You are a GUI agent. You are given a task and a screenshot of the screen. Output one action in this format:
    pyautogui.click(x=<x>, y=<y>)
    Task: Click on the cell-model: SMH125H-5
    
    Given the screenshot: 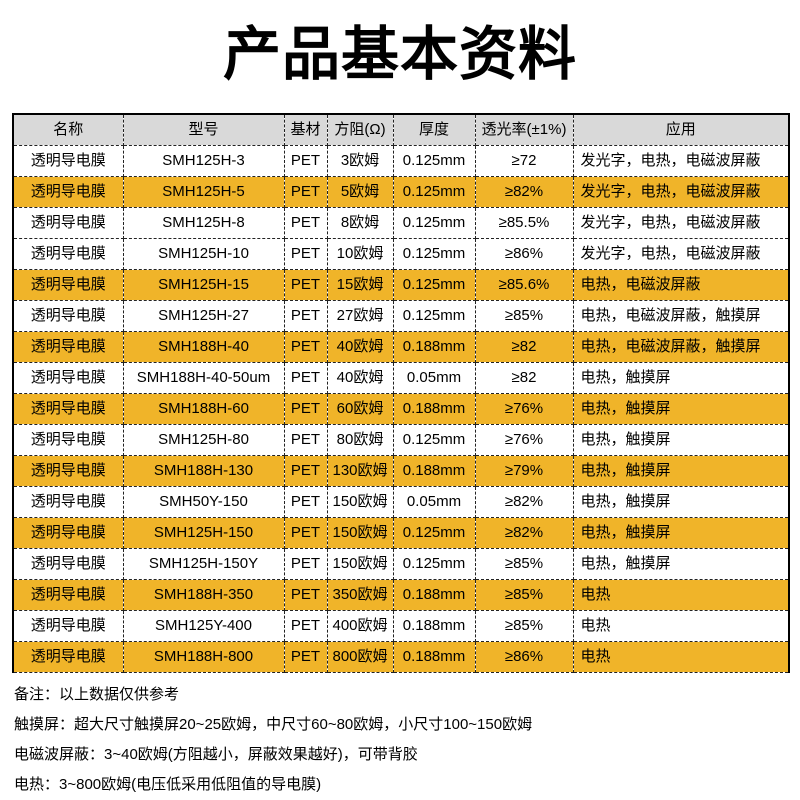 What is the action you would take?
    pyautogui.click(x=203, y=192)
    